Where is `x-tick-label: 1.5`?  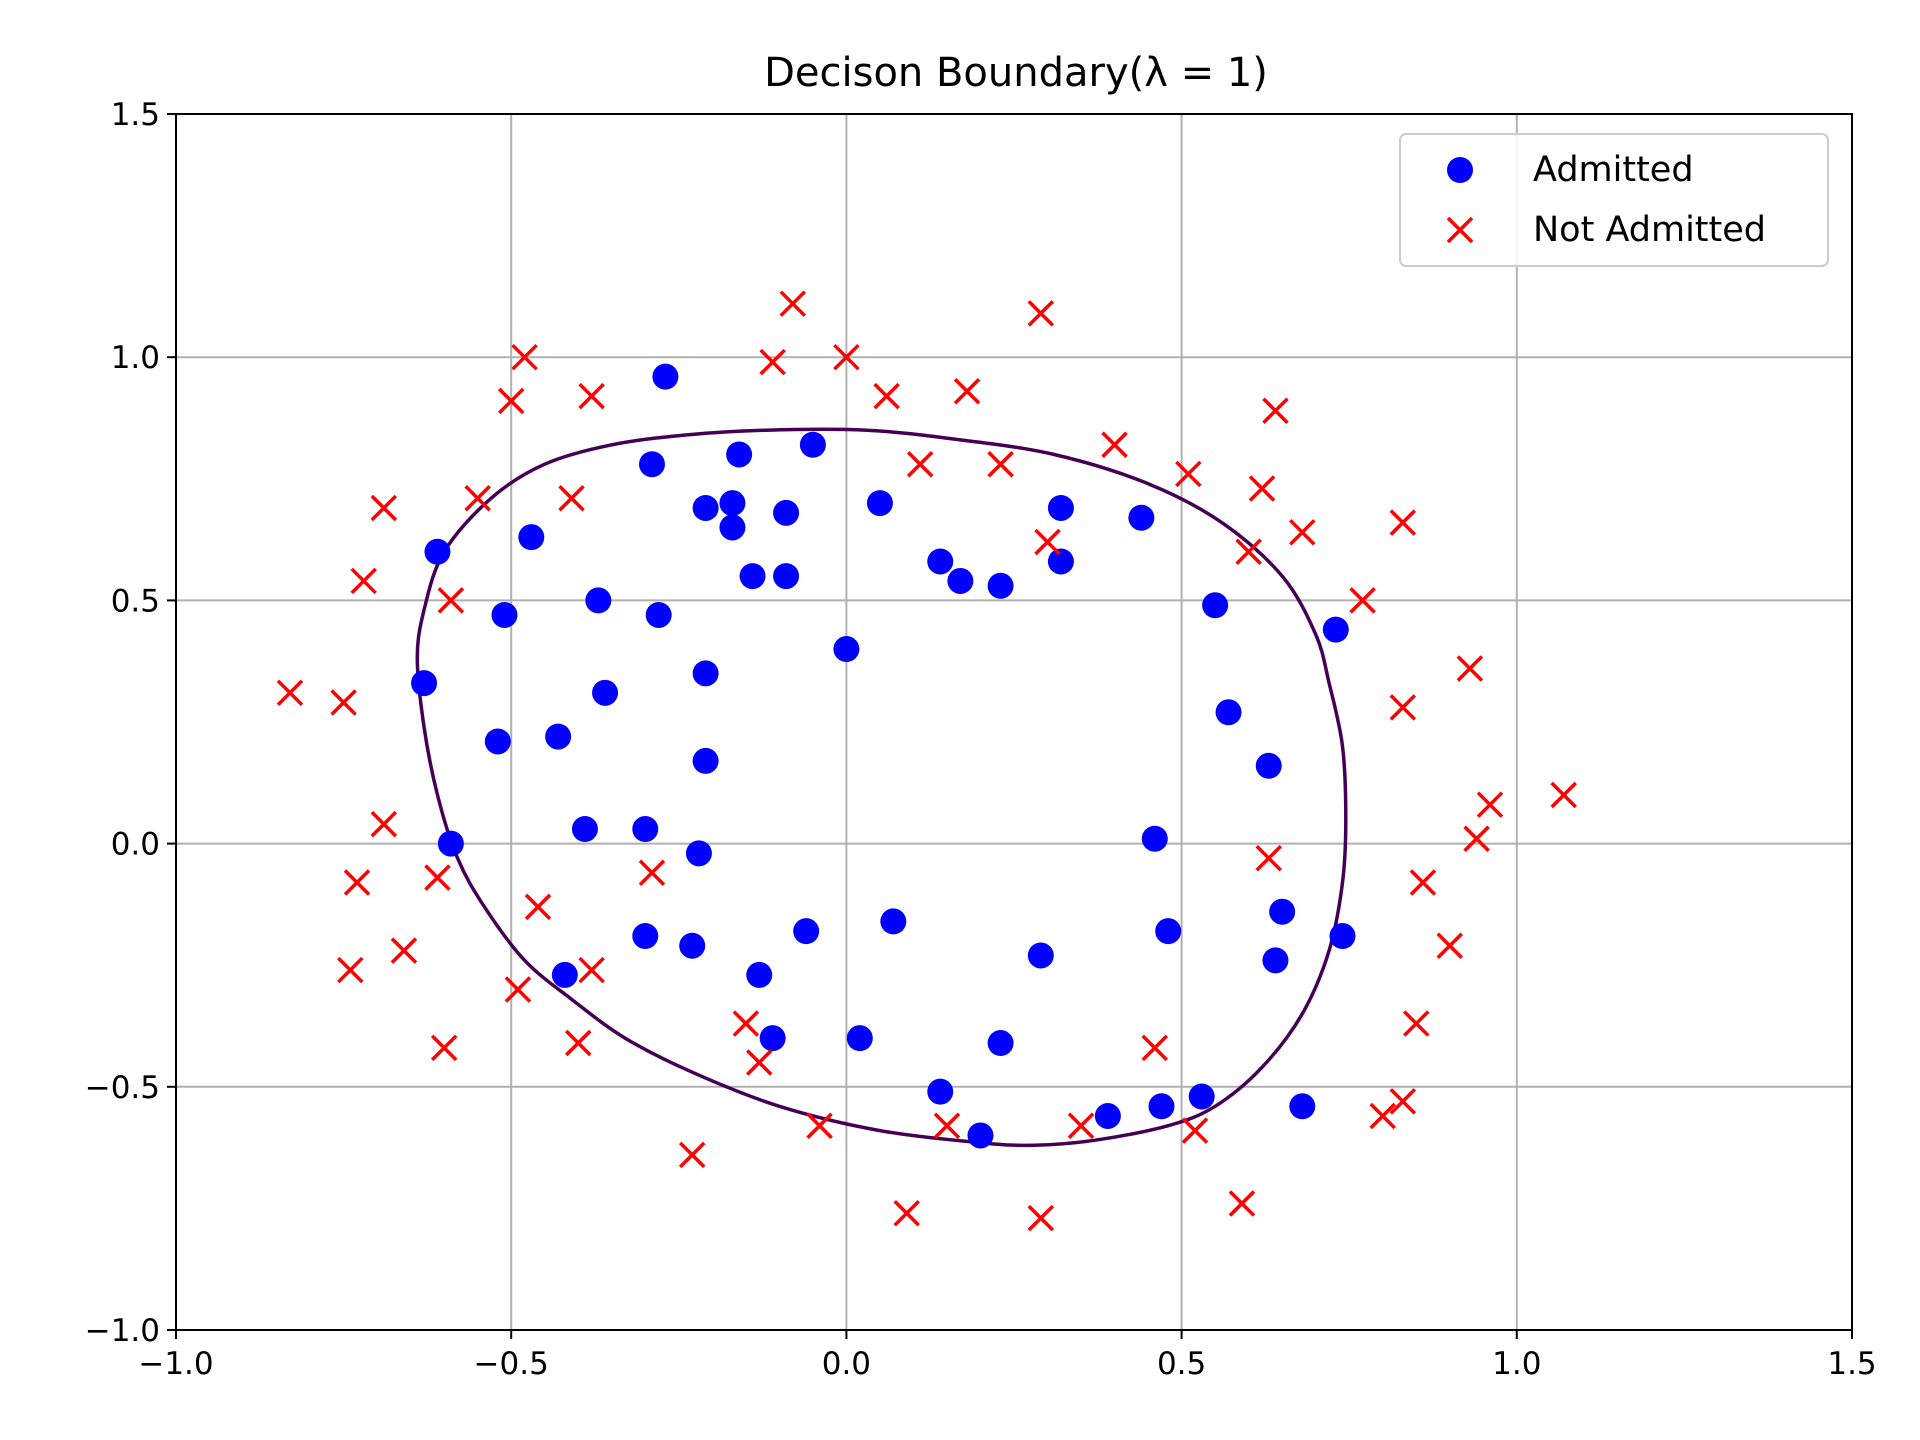
x-tick-label: 1.5 is located at coordinates (1851, 1364).